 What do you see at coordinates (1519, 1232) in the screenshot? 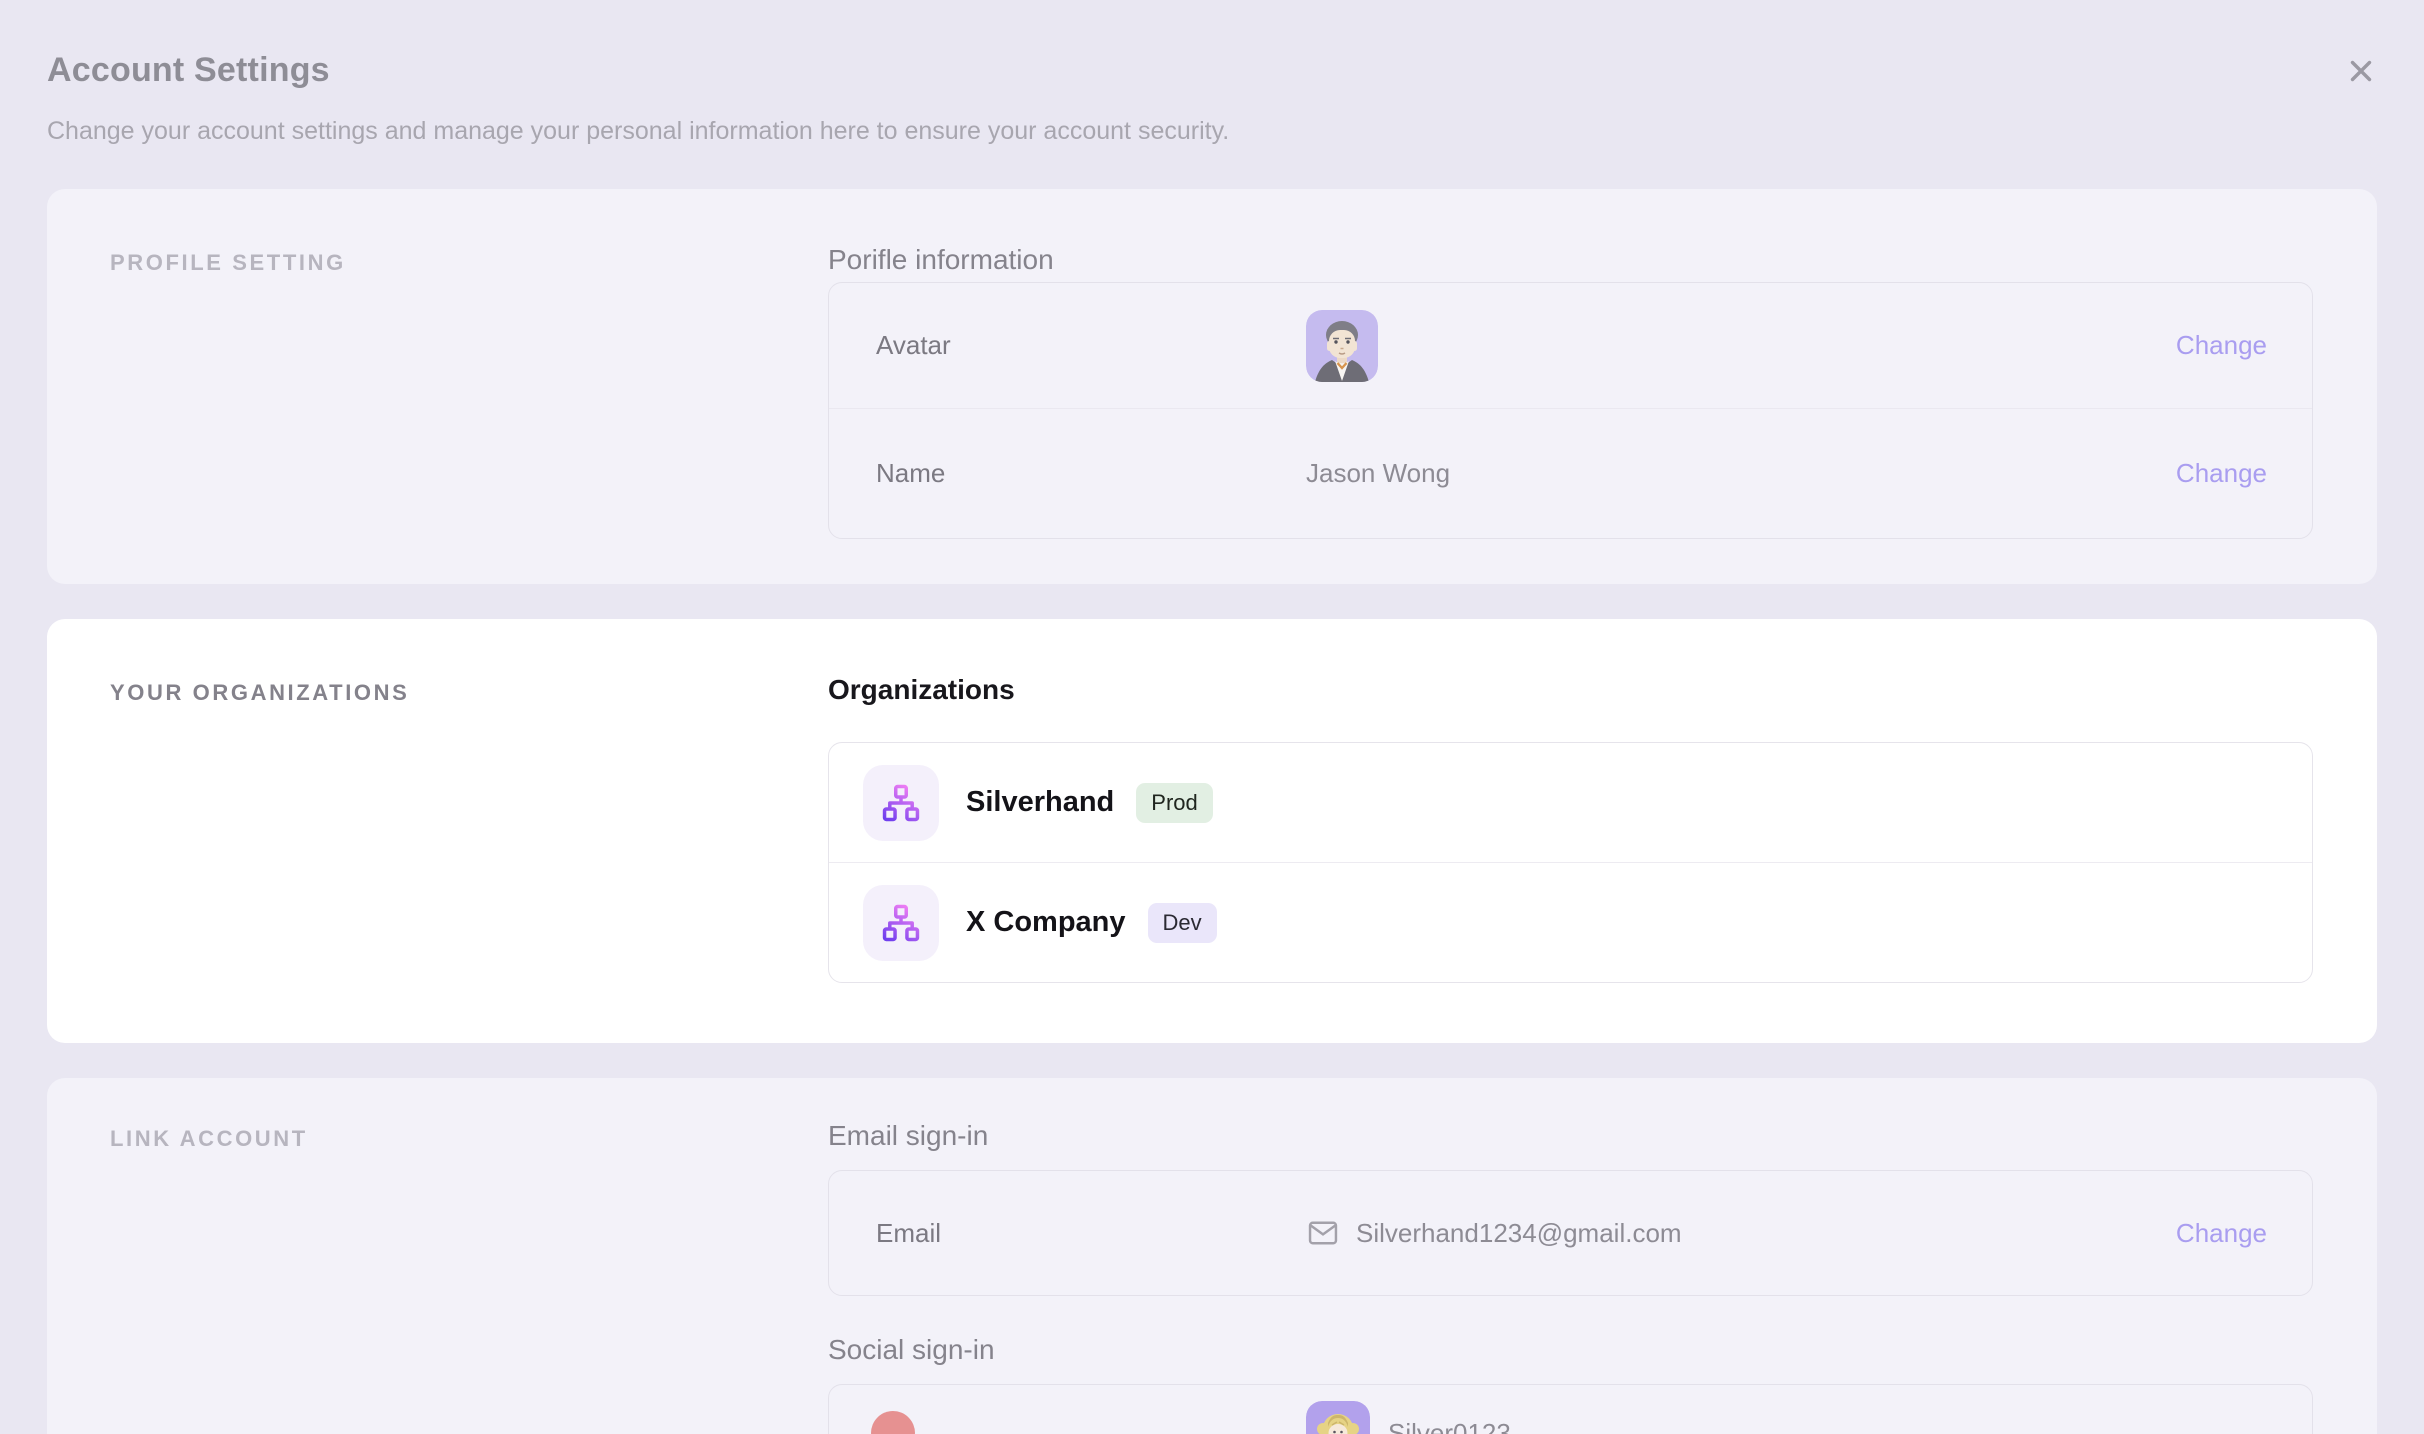
I see `email-value: Silverhand1234@gmail.com` at bounding box center [1519, 1232].